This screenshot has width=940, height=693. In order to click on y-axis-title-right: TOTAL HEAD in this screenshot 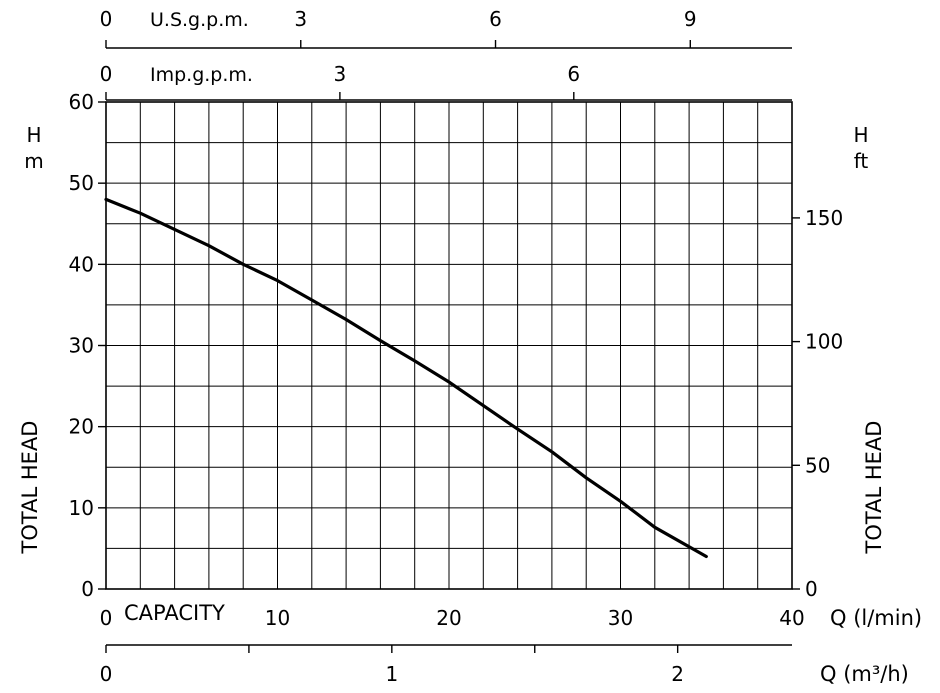, I will do `click(874, 488)`.